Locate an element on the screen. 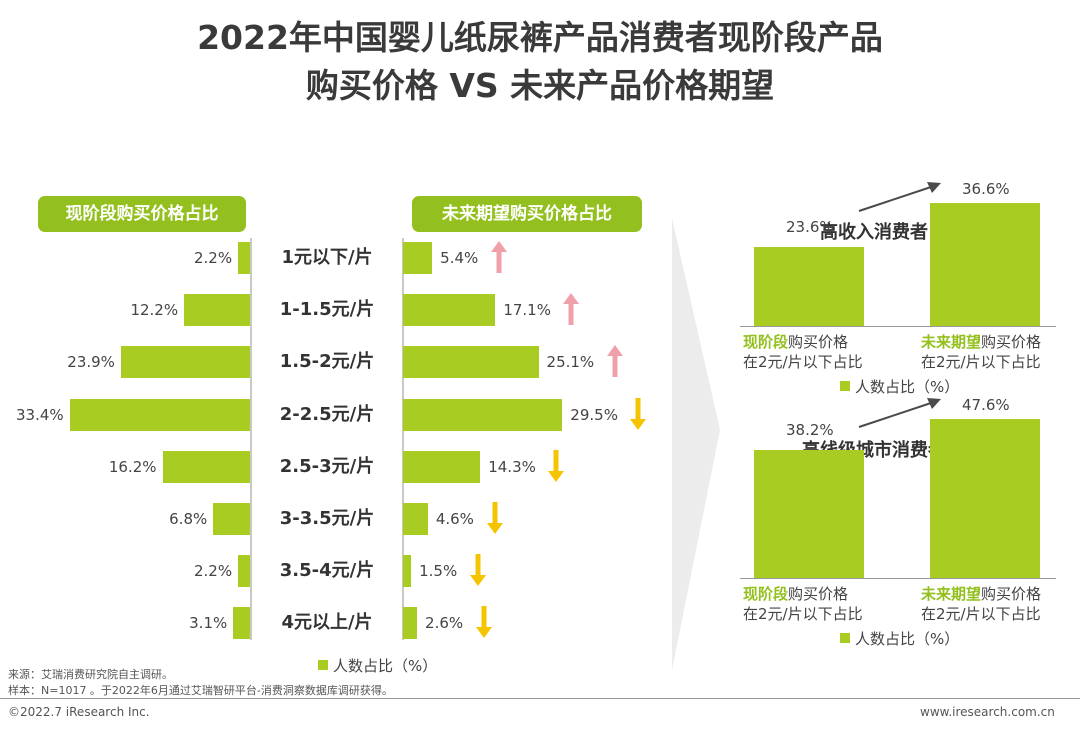  future-value-label: 5.4% is located at coordinates (459, 258).